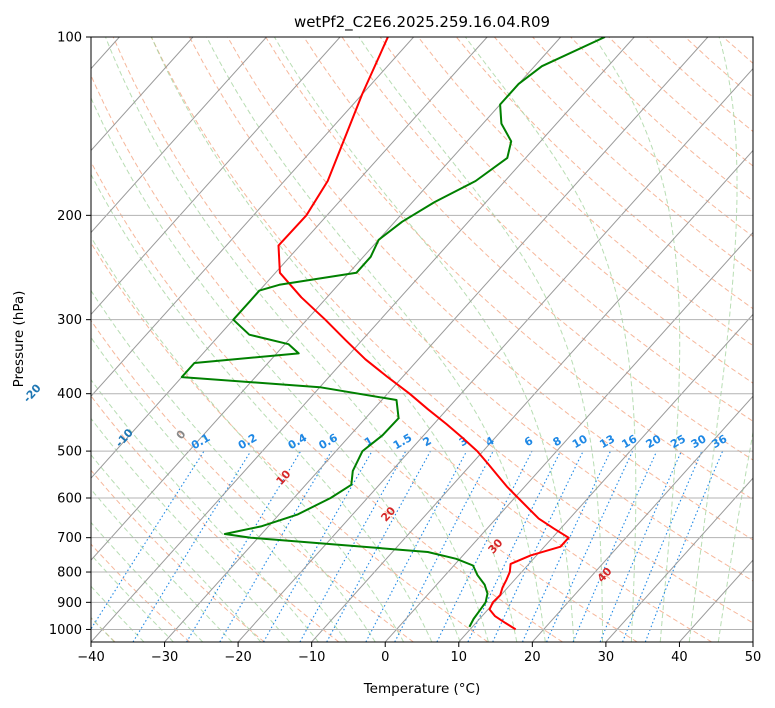 The image size is (775, 708). I want to click on x-tick-label: 50, so click(753, 657).